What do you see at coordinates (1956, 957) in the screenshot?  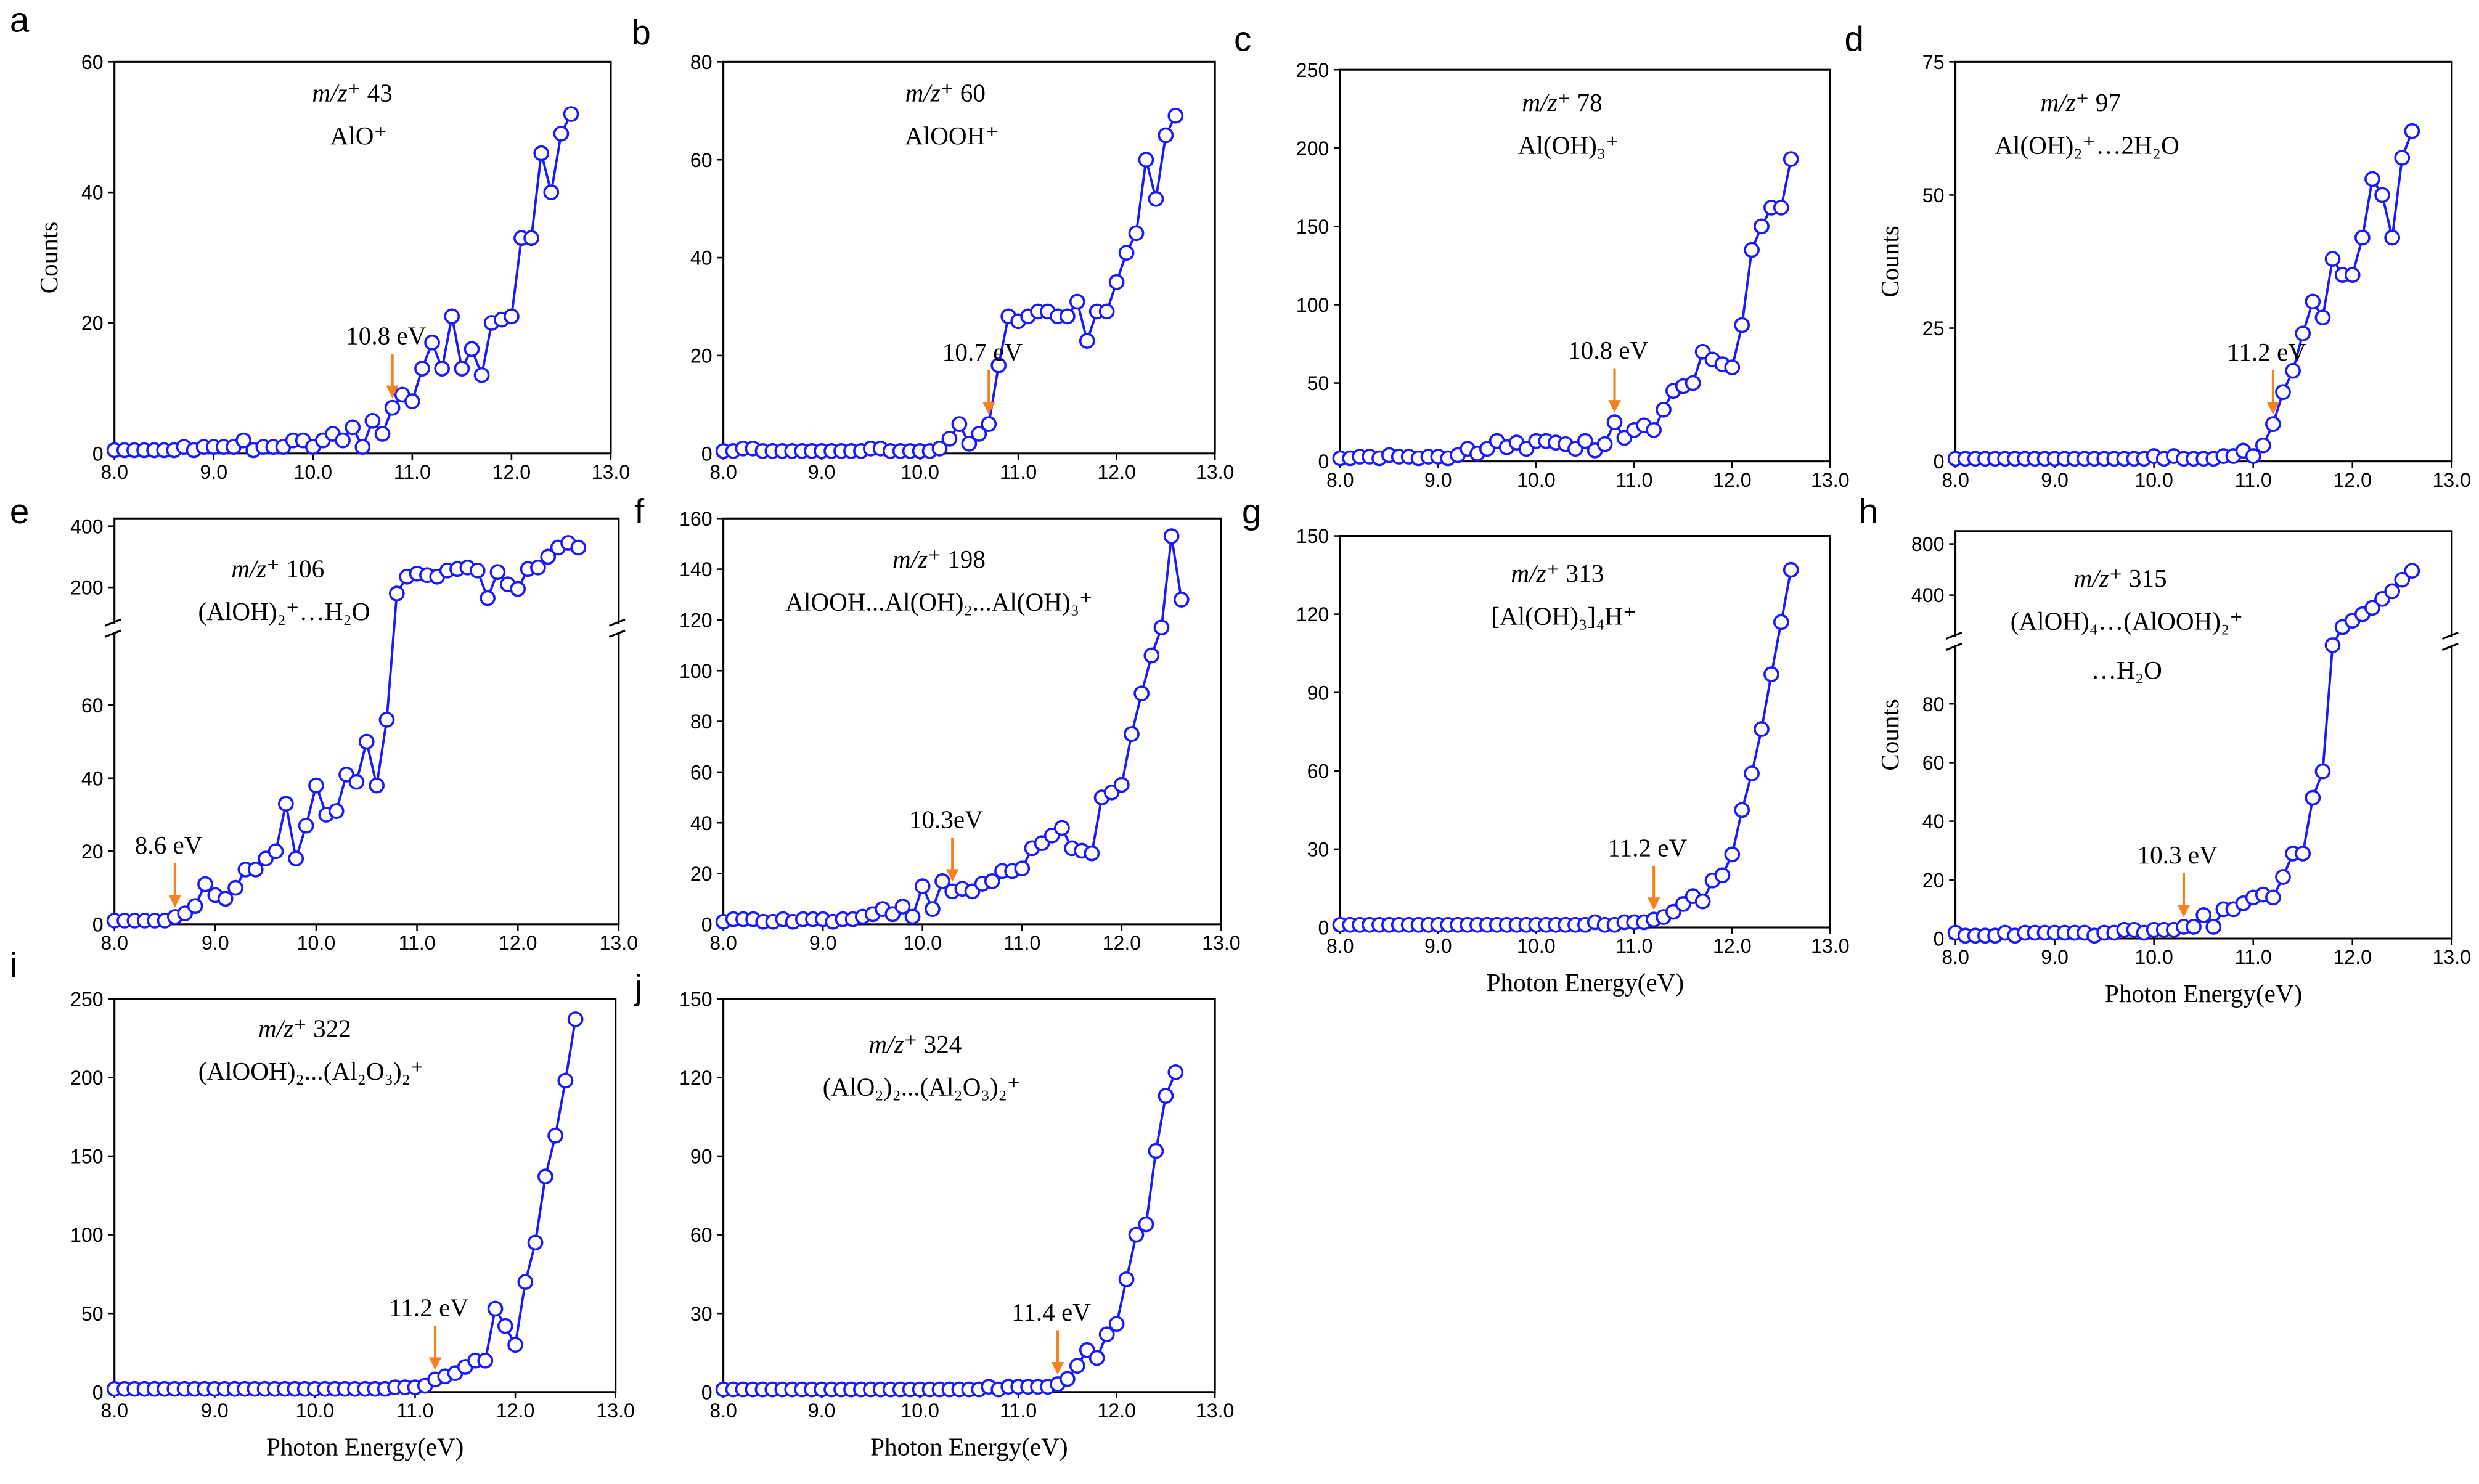 I see `x-tick-label: 8.0` at bounding box center [1956, 957].